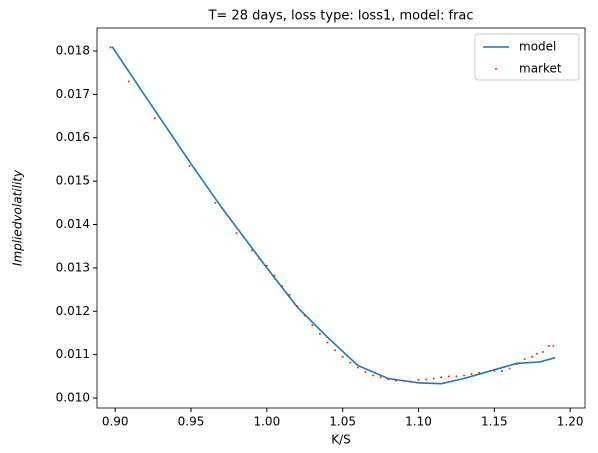 The width and height of the screenshot is (598, 453). What do you see at coordinates (537, 47) in the screenshot?
I see `legend-label: model` at bounding box center [537, 47].